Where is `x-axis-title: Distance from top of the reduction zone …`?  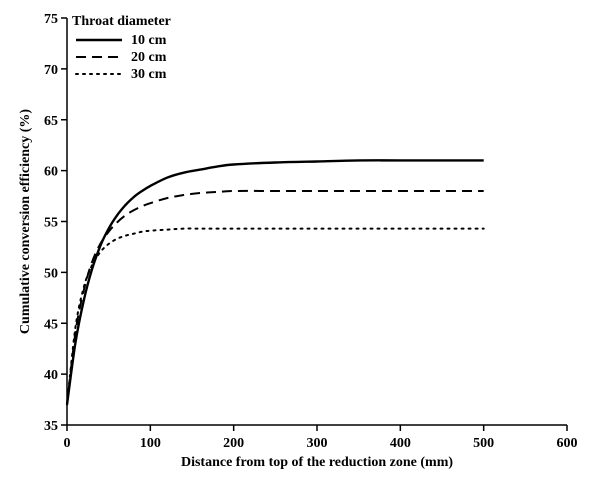
x-axis-title: Distance from top of the reduction zone … is located at coordinates (317, 462).